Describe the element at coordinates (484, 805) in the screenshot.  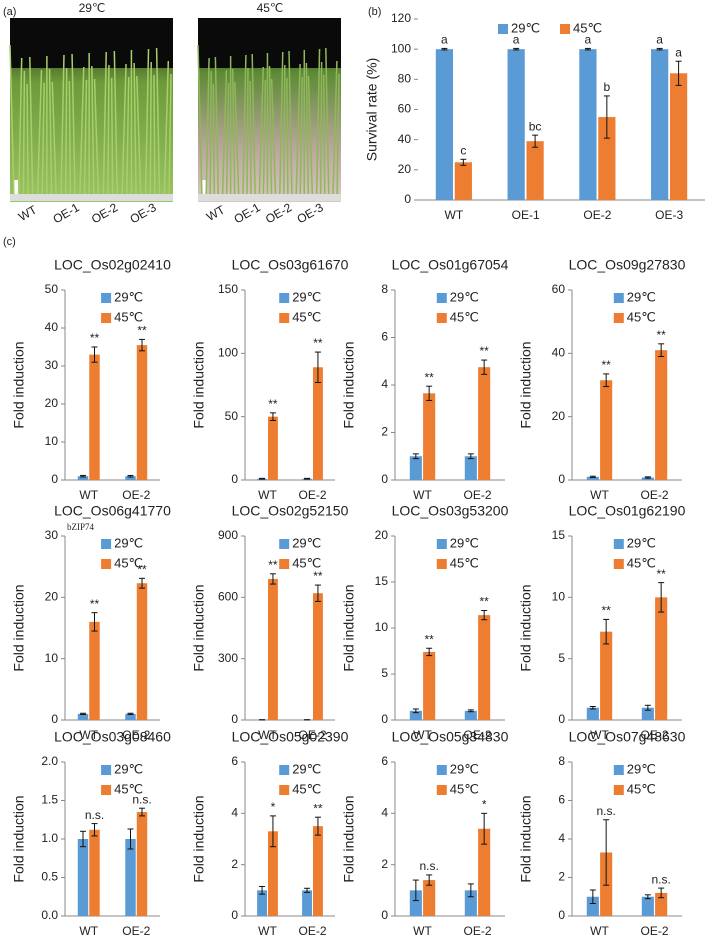
I see `annotation: *` at that location.